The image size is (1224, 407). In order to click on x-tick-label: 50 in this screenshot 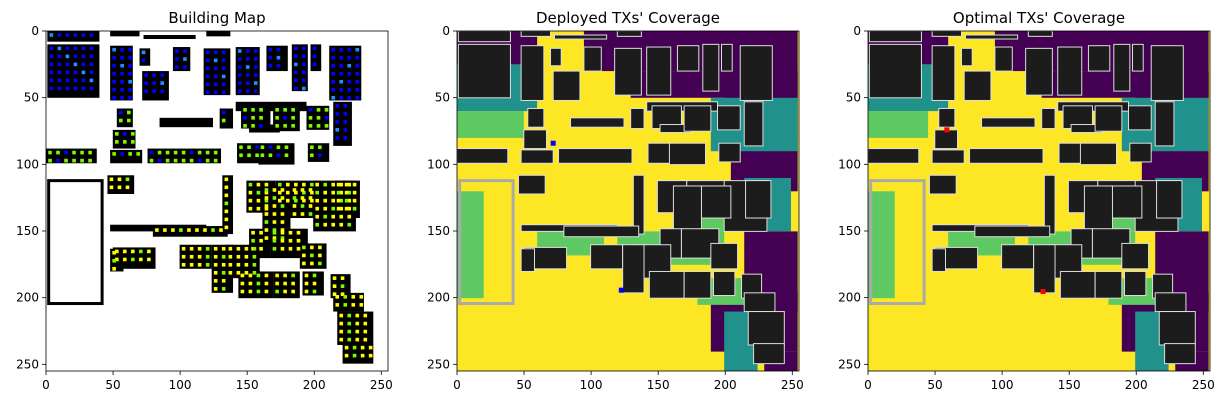, I will do `click(112, 385)`.